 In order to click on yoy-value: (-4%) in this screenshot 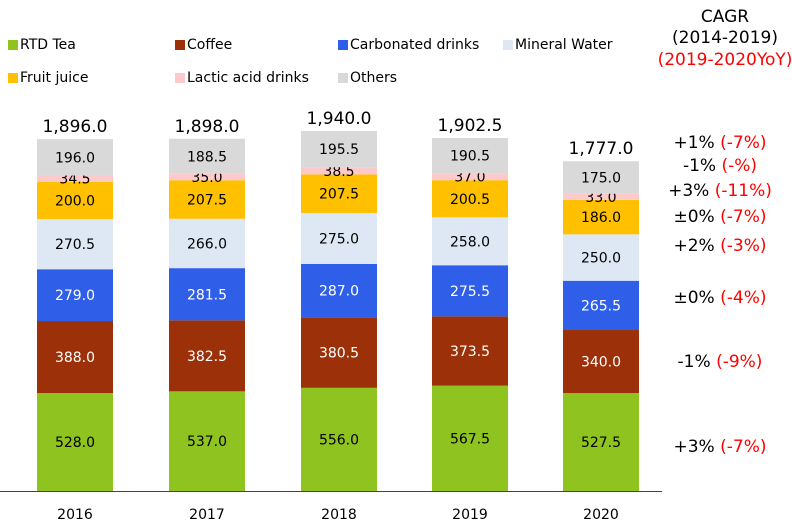, I will do `click(743, 298)`.